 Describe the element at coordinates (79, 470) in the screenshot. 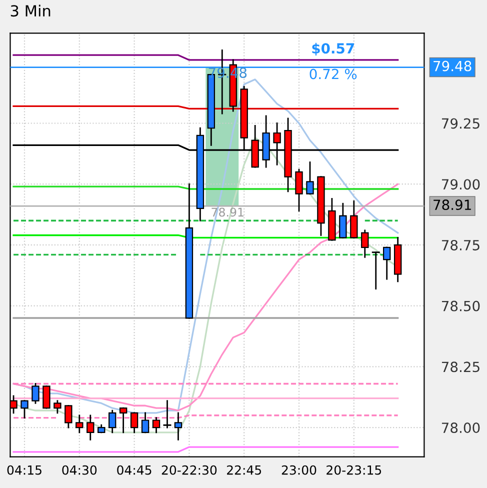

I see `x-tick-label: 04:30` at that location.